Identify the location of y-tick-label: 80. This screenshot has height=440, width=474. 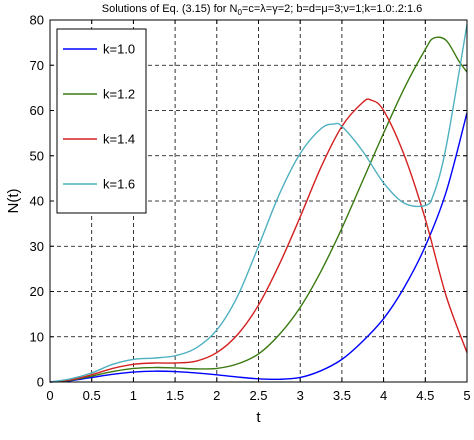
(37, 20).